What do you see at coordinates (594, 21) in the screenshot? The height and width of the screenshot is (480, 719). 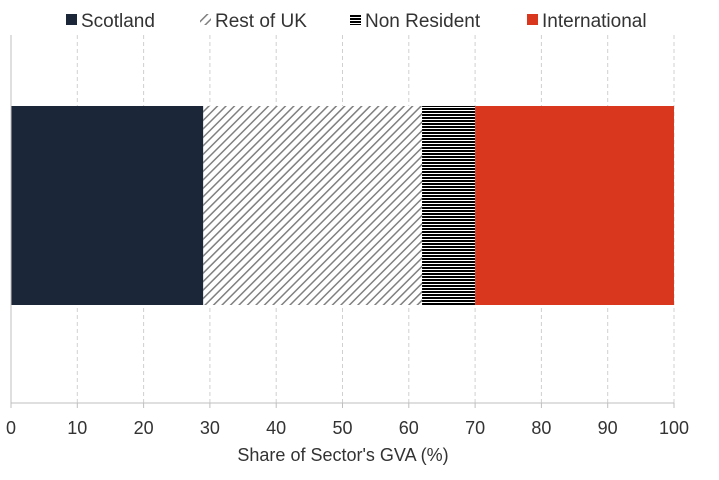 I see `legend-label-international: International` at bounding box center [594, 21].